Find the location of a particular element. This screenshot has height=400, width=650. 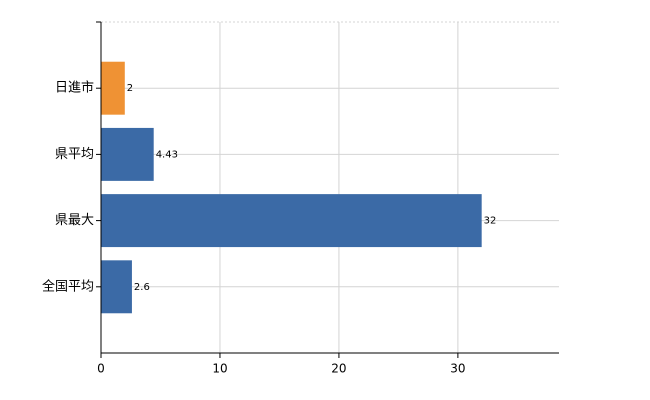

y-tick-label: 県平均 is located at coordinates (74, 154).